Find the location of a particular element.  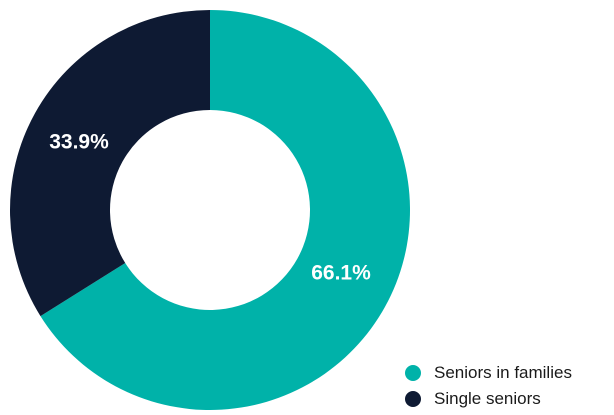

legend-item-seniors-in-families: Seniors in families is located at coordinates (488, 373).